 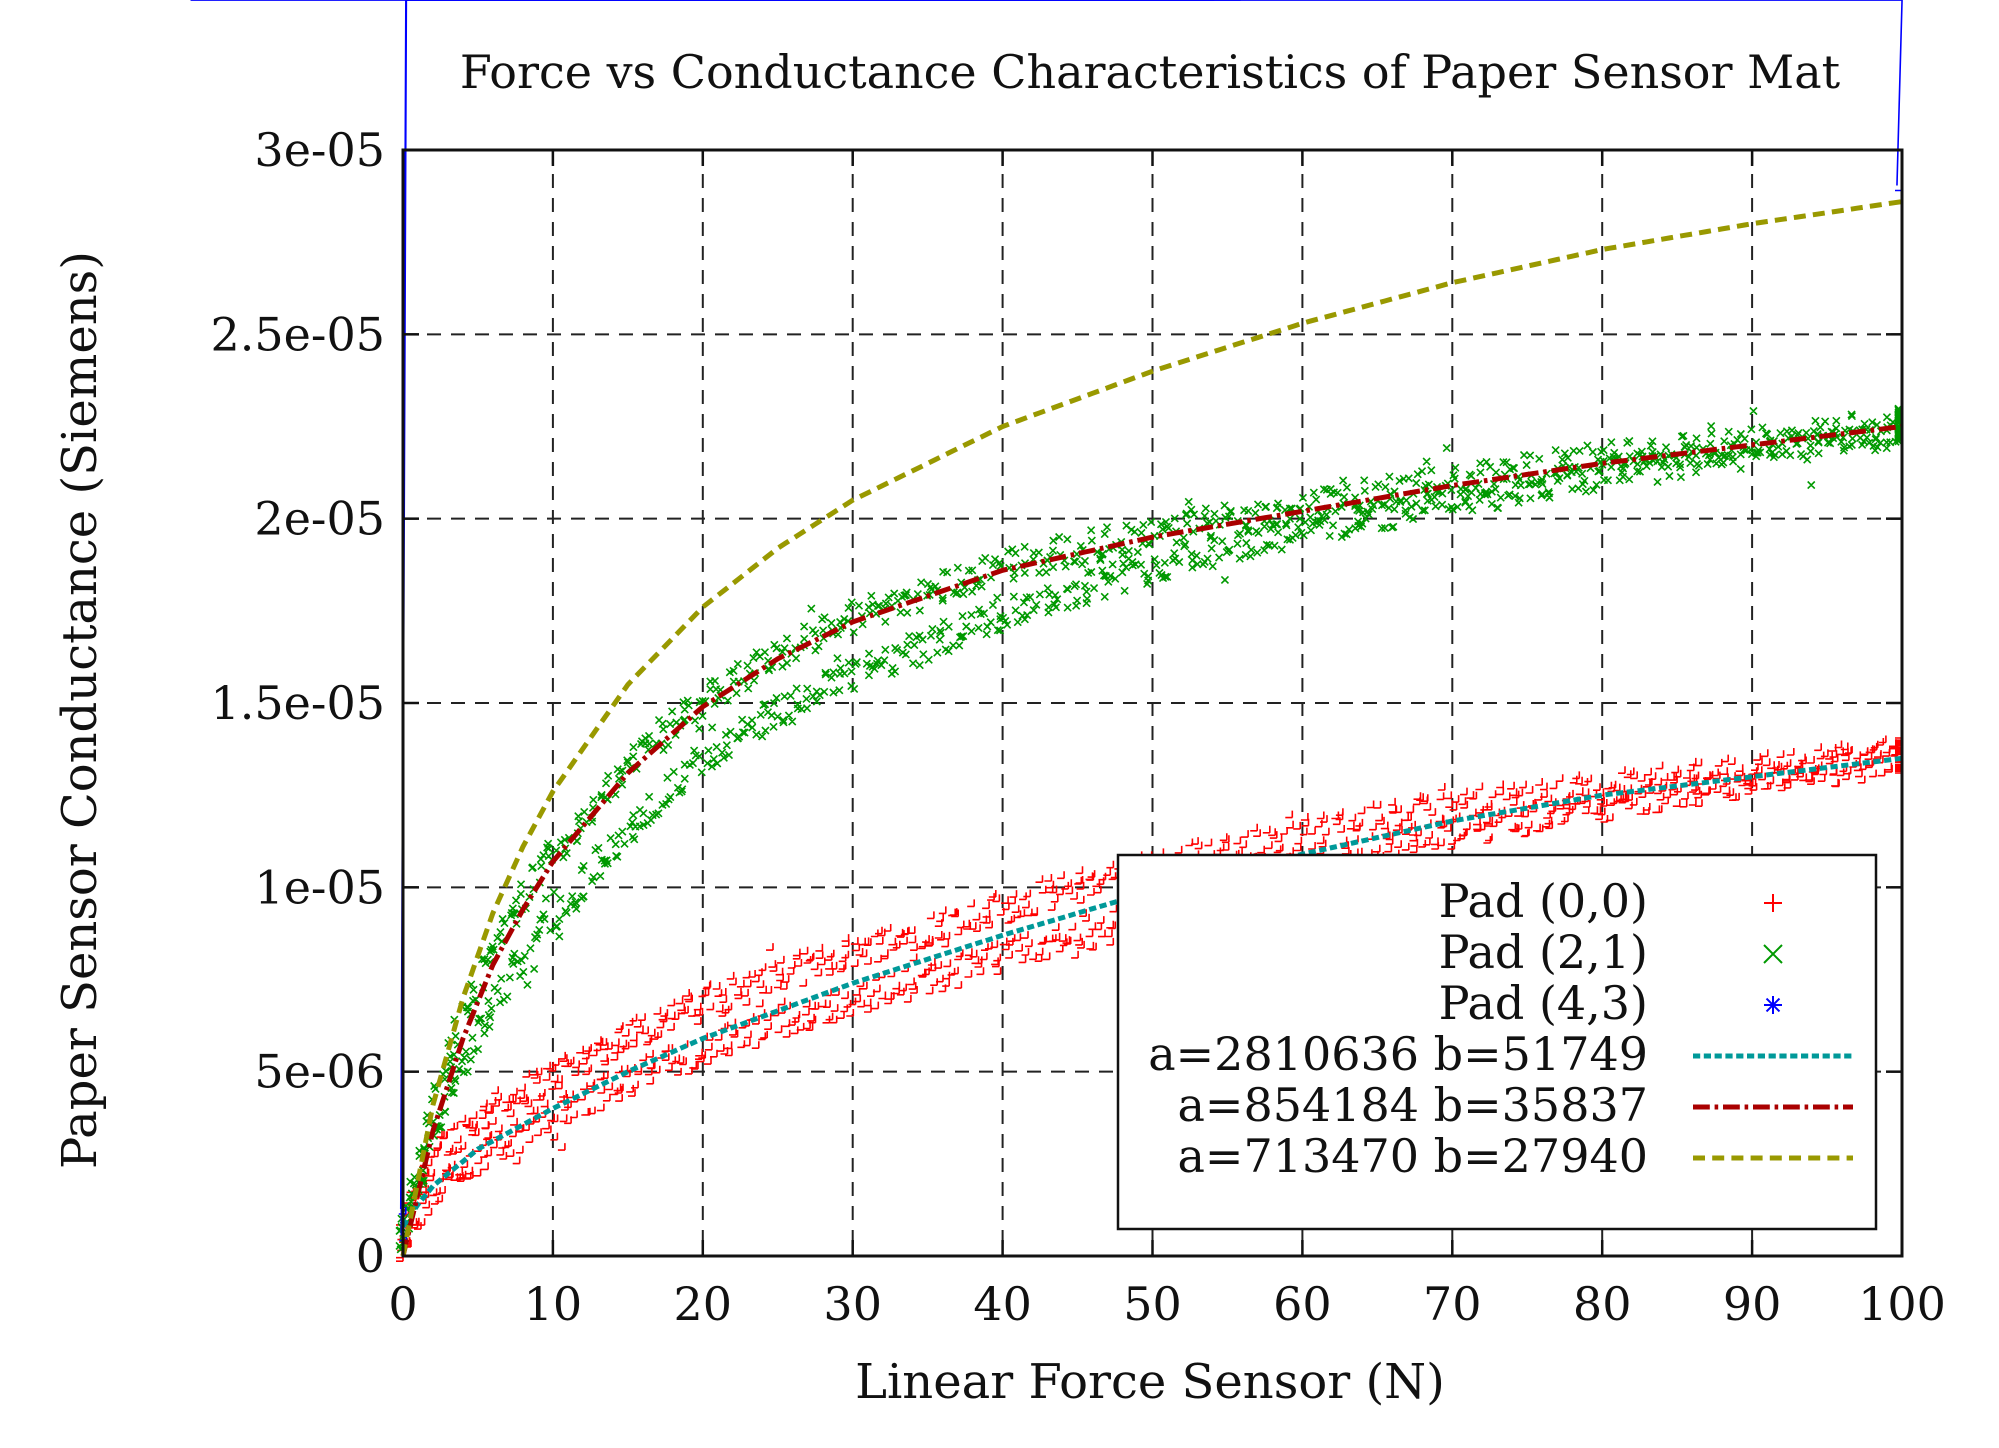 What do you see at coordinates (1902, 1304) in the screenshot?
I see `x-tick-label: 100` at bounding box center [1902, 1304].